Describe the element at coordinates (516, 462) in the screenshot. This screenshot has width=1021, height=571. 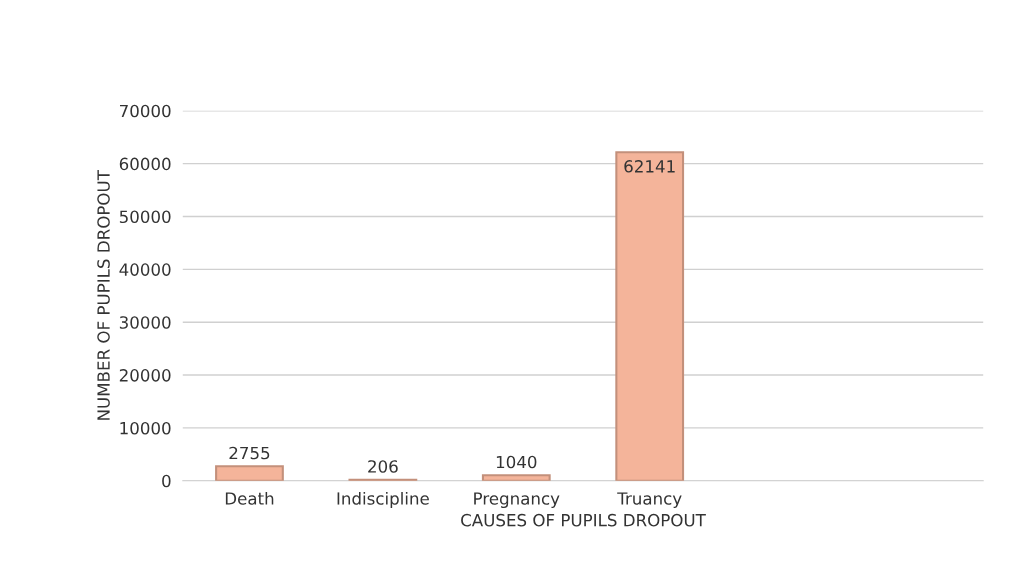
I see `data-label: 1040` at that location.